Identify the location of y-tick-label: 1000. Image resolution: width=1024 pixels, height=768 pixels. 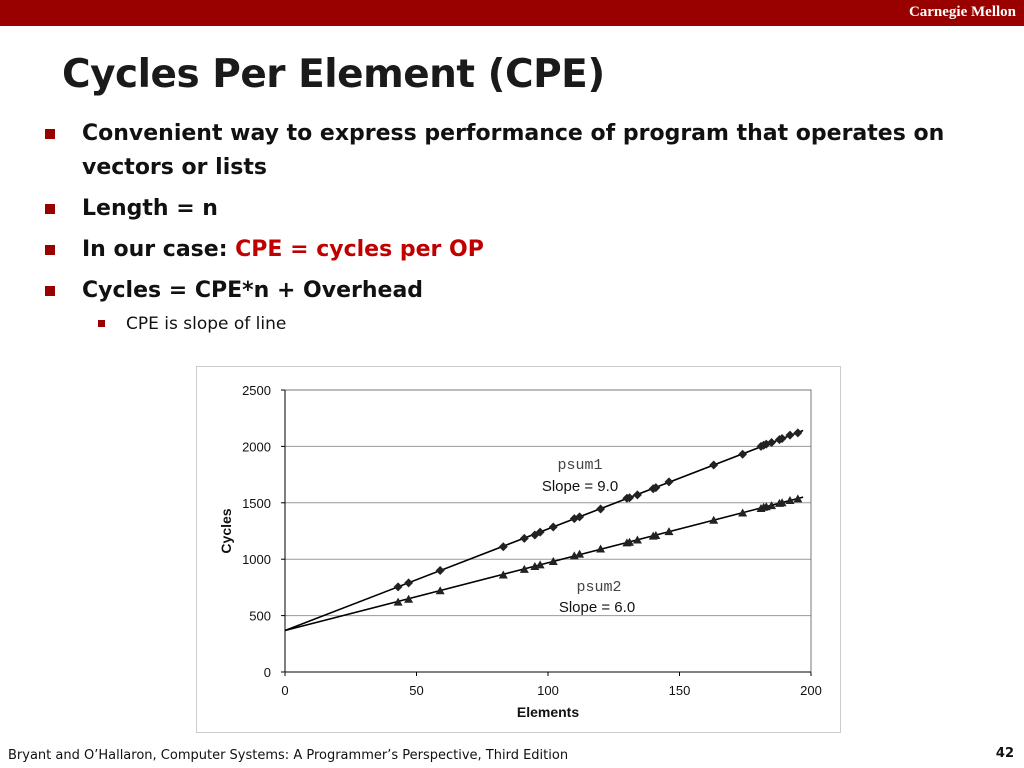
(256, 559).